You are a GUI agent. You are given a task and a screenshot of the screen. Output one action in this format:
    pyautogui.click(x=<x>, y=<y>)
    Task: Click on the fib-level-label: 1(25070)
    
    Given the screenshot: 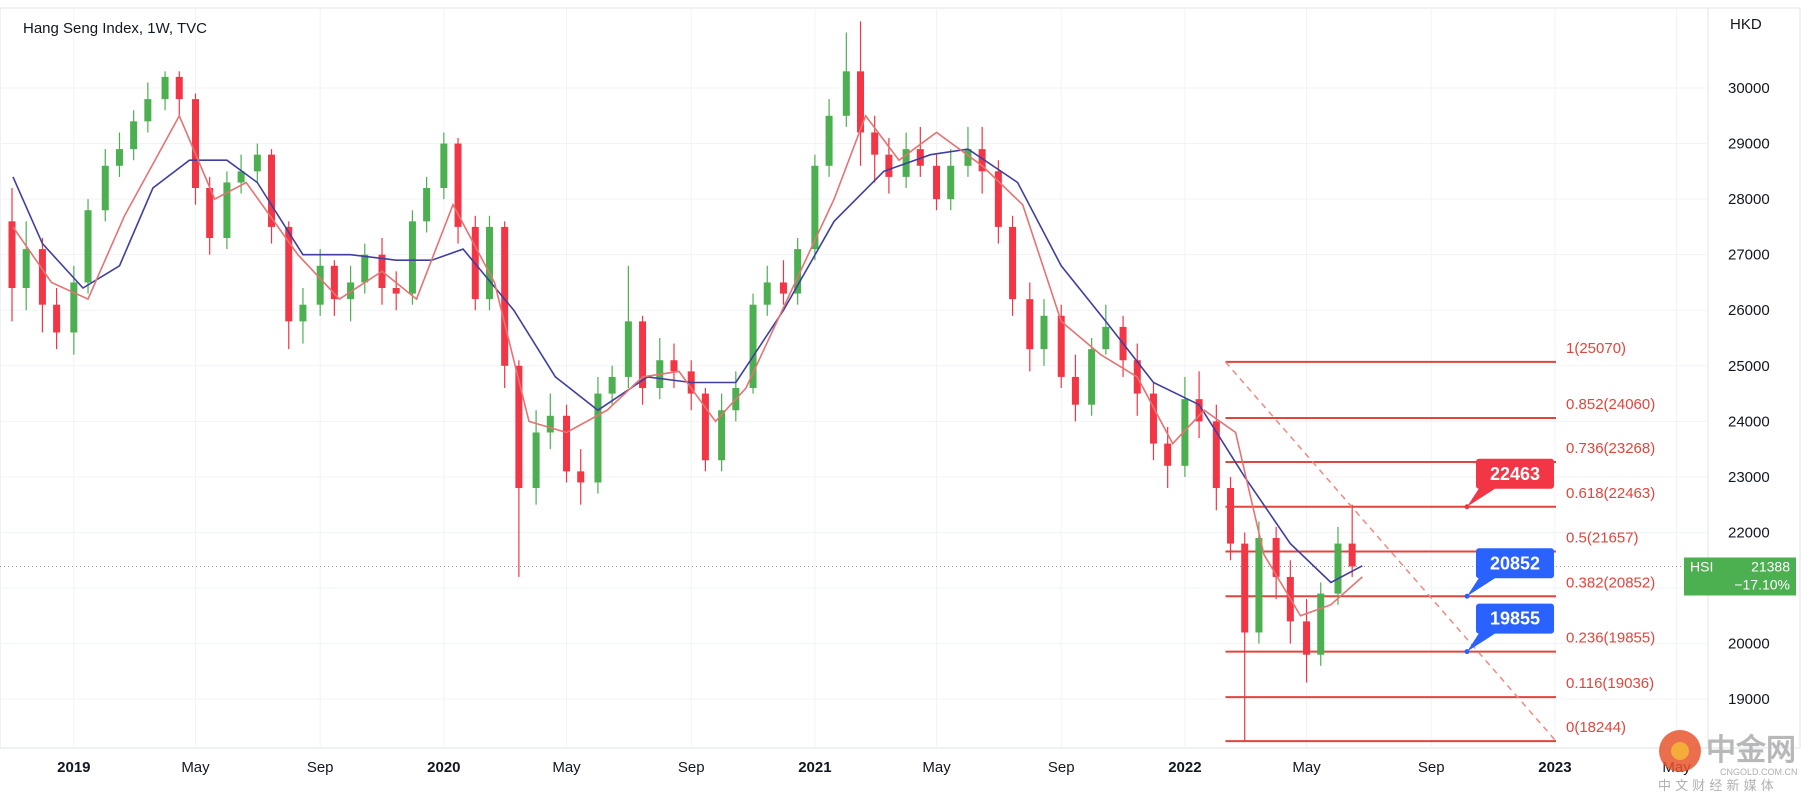 What is the action you would take?
    pyautogui.click(x=1596, y=348)
    